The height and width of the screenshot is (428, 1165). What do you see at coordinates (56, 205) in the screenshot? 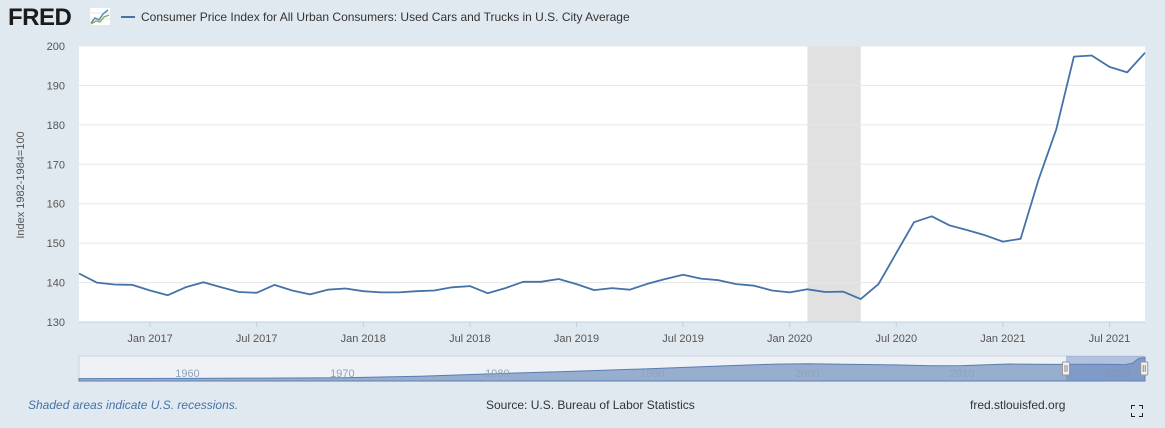
I see `y-tick-label: 160` at bounding box center [56, 205].